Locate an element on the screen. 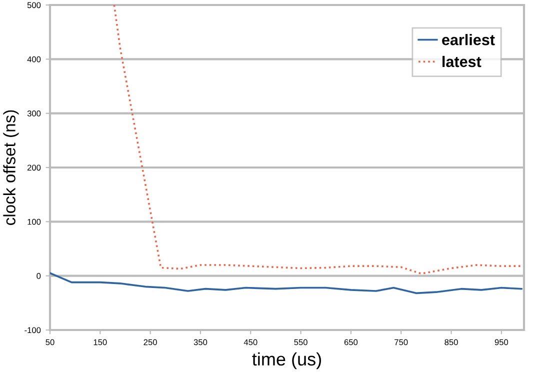  y-tick-label: 200 is located at coordinates (34, 167).